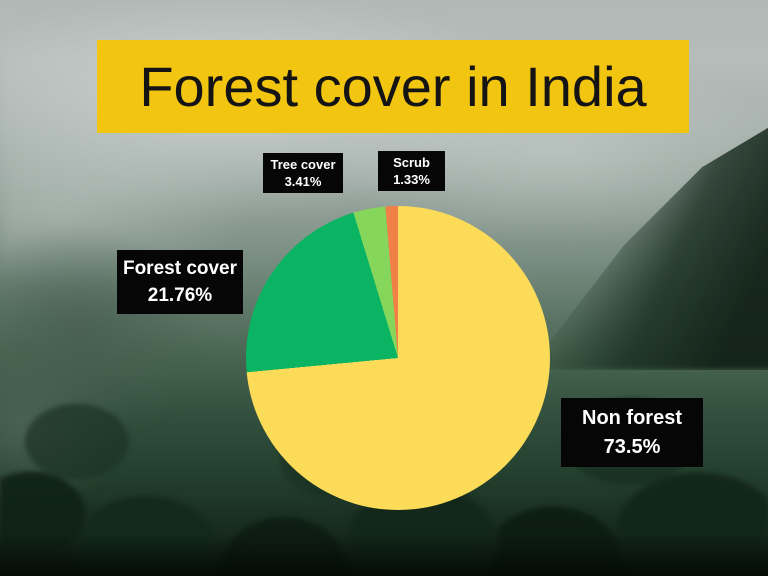 The image size is (768, 576). Describe the element at coordinates (411, 179) in the screenshot. I see `callout-scrub-value: 1.33%` at that location.